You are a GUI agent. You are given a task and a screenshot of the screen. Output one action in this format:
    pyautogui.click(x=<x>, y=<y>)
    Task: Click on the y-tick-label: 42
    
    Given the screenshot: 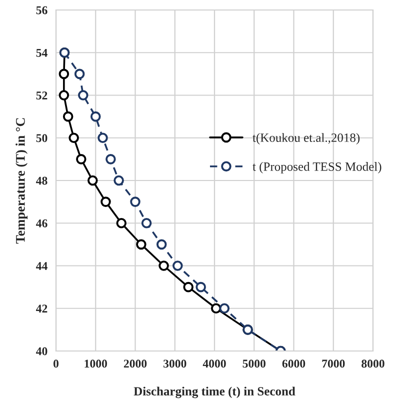 What is the action you would take?
    pyautogui.click(x=42, y=308)
    